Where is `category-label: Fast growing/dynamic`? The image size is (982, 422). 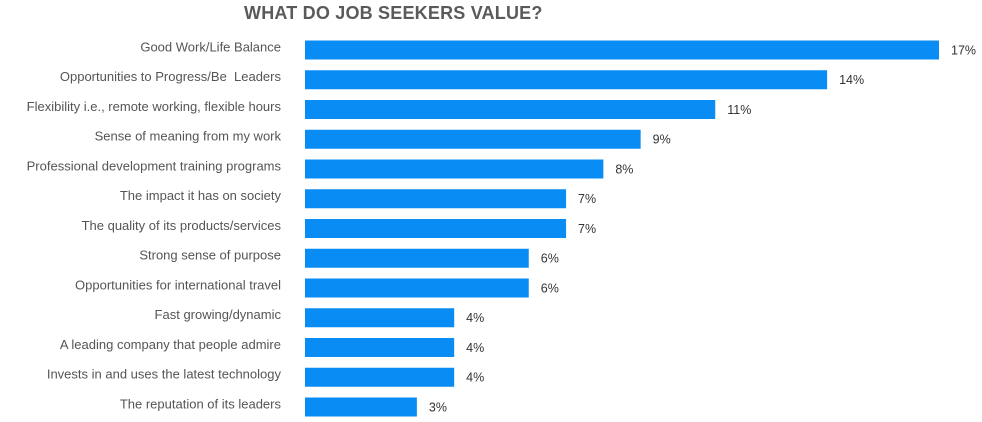 category-label: Fast growing/dynamic is located at coordinates (218, 314).